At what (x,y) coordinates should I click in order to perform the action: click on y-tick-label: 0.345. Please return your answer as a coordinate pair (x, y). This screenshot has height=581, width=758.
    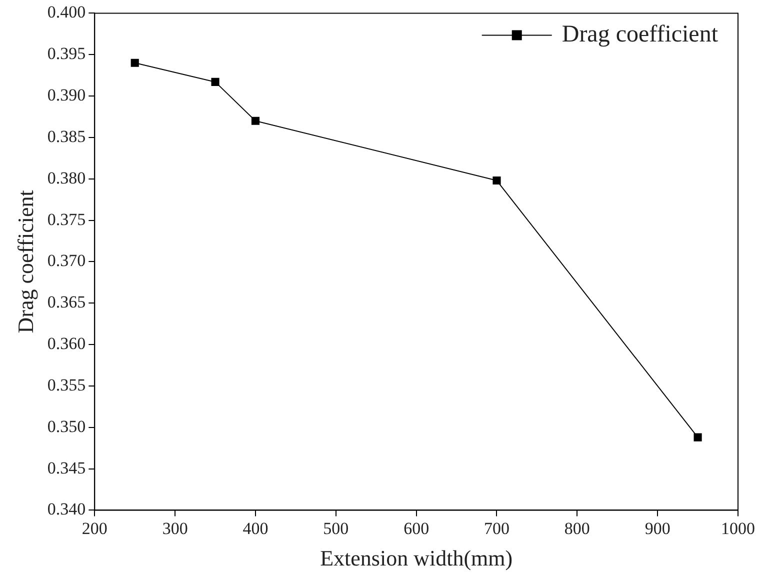
    Looking at the image, I should click on (66, 468).